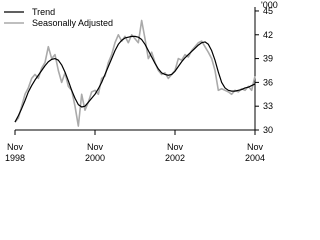  I want to click on legend-label: Seasonally Adjusted, so click(72, 23).